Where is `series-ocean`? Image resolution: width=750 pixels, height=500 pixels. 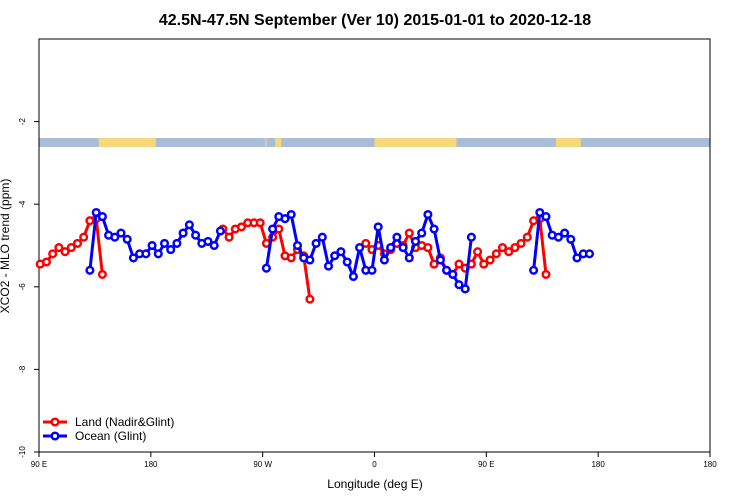
series-ocean is located at coordinates (340, 250).